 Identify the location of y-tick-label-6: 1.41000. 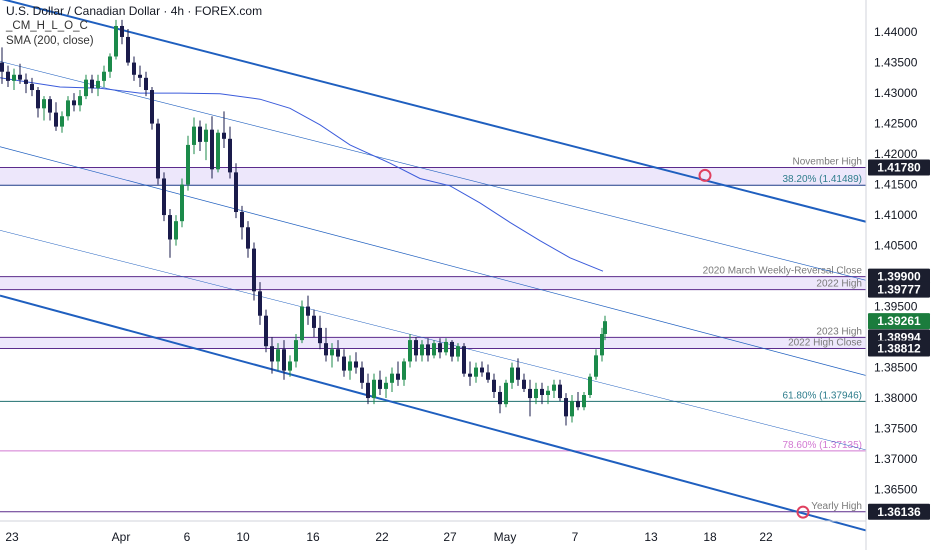
(896, 215).